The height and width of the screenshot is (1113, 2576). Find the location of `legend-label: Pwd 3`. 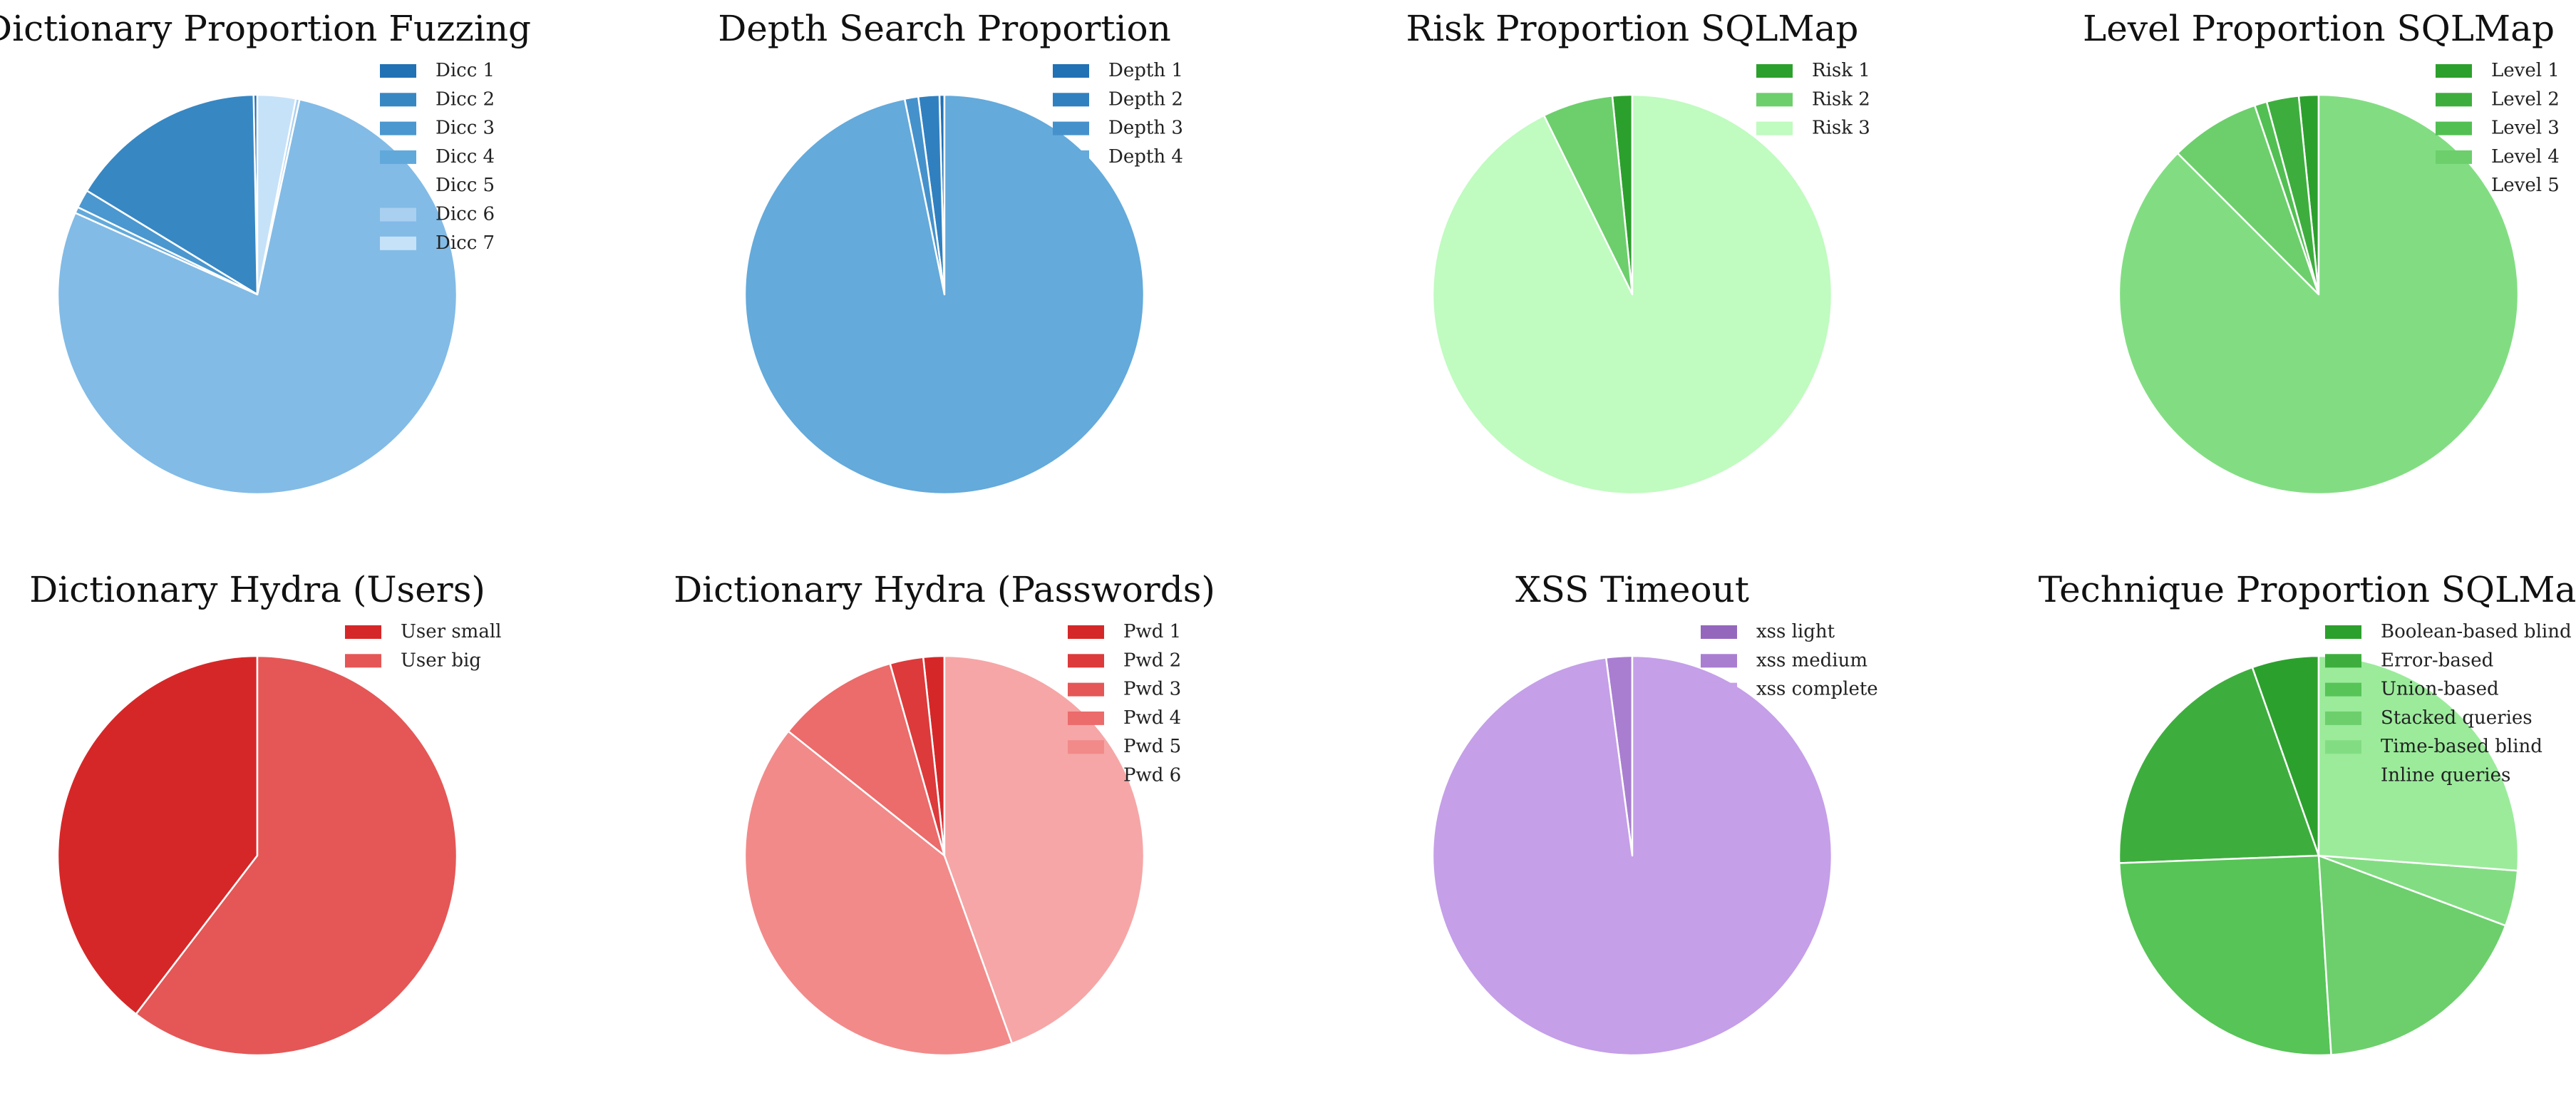

legend-label: Pwd 3 is located at coordinates (1152, 689).